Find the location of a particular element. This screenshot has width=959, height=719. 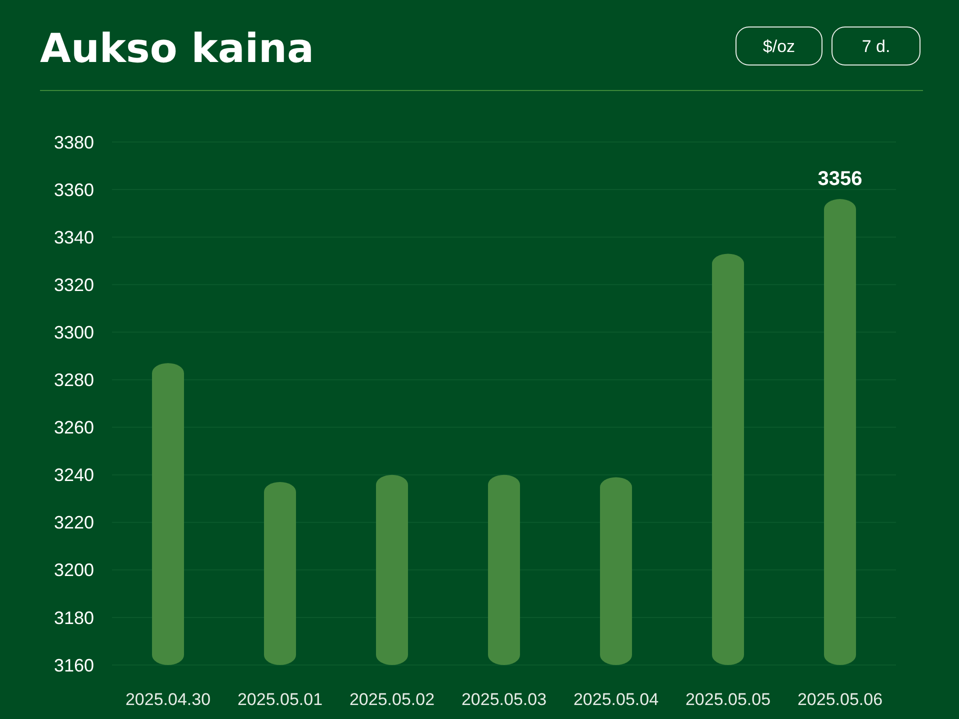

x-tick-label: 2025.05.03 is located at coordinates (504, 699).